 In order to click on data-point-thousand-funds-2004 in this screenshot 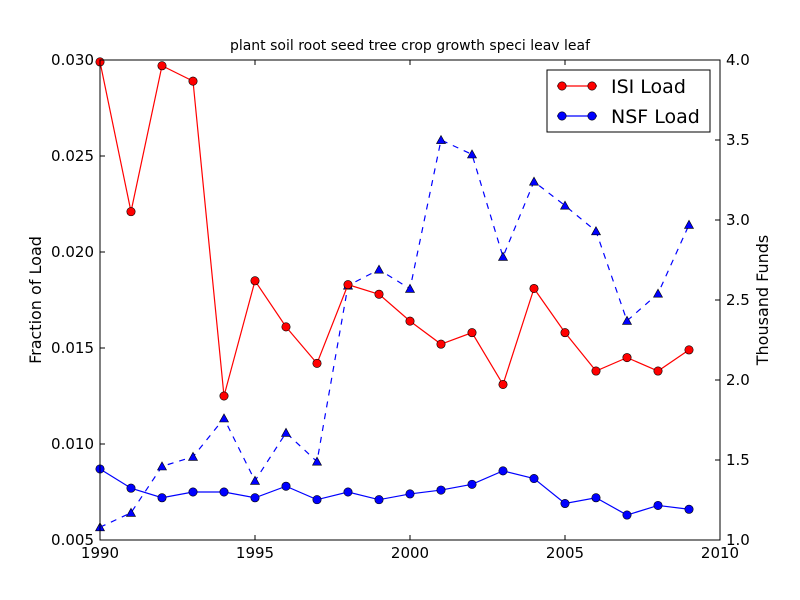, I will do `click(534, 181)`.